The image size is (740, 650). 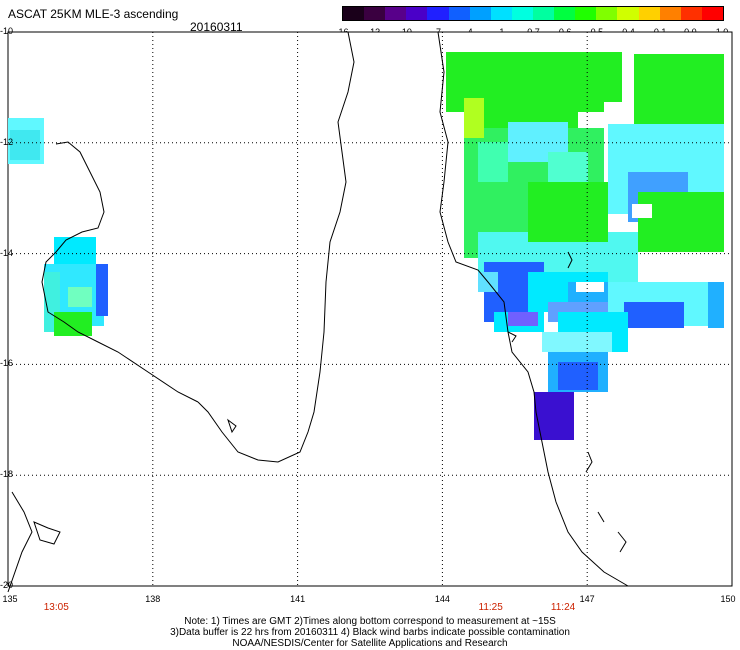 What do you see at coordinates (298, 599) in the screenshot?
I see `longitude-label: 141` at bounding box center [298, 599].